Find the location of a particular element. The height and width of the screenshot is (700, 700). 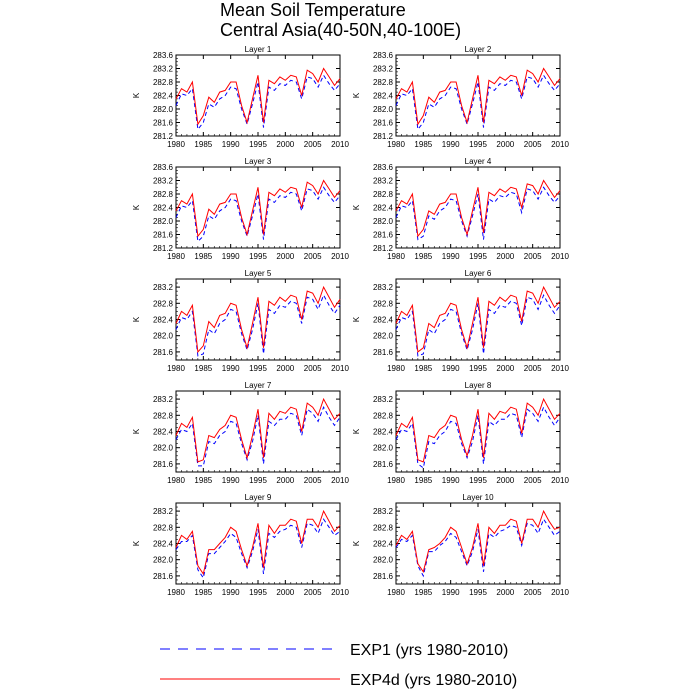

panel-title: Layer 8 is located at coordinates (478, 385).